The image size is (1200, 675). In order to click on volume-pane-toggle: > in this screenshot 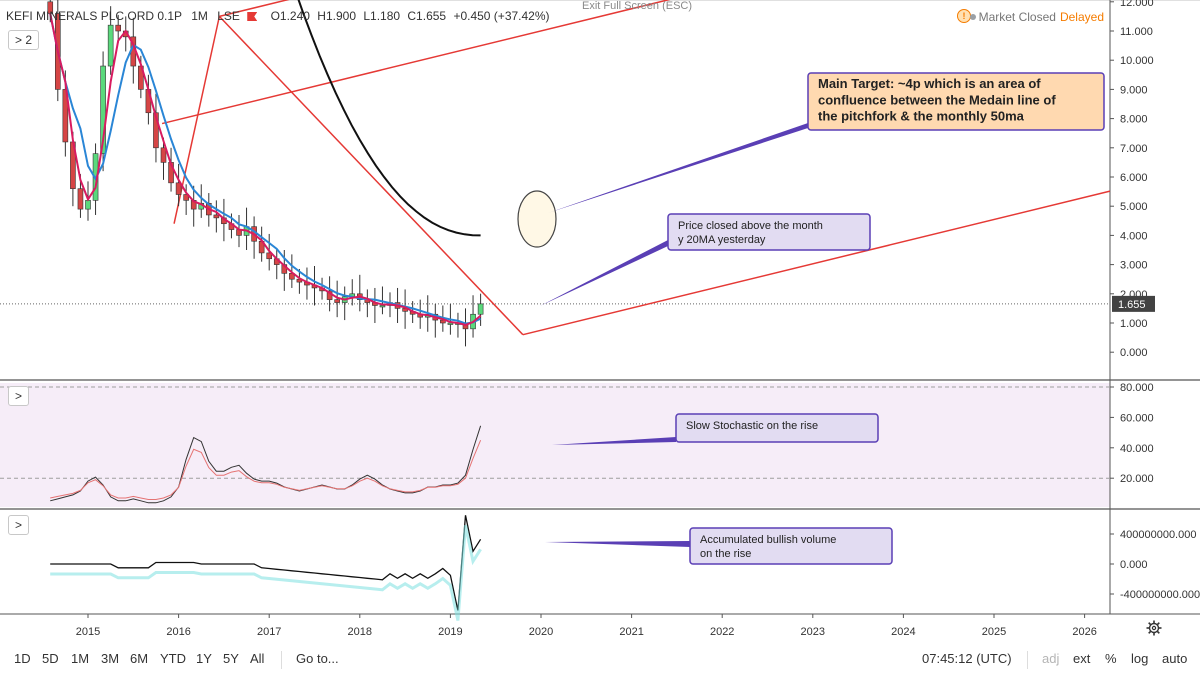, I will do `click(19, 525)`.